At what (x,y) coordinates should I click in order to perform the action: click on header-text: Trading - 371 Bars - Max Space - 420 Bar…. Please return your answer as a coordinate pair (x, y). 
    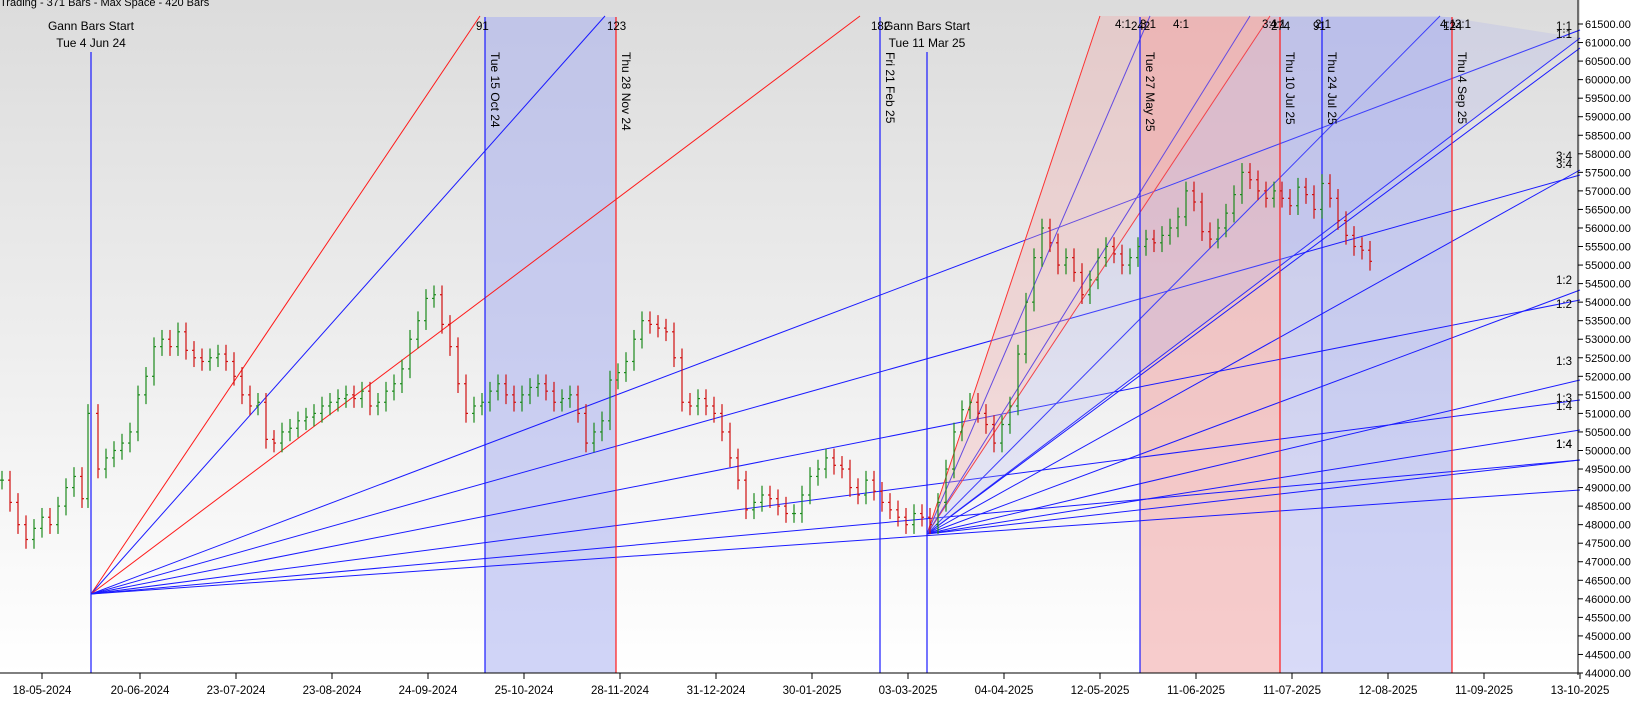
    Looking at the image, I should click on (105, 4).